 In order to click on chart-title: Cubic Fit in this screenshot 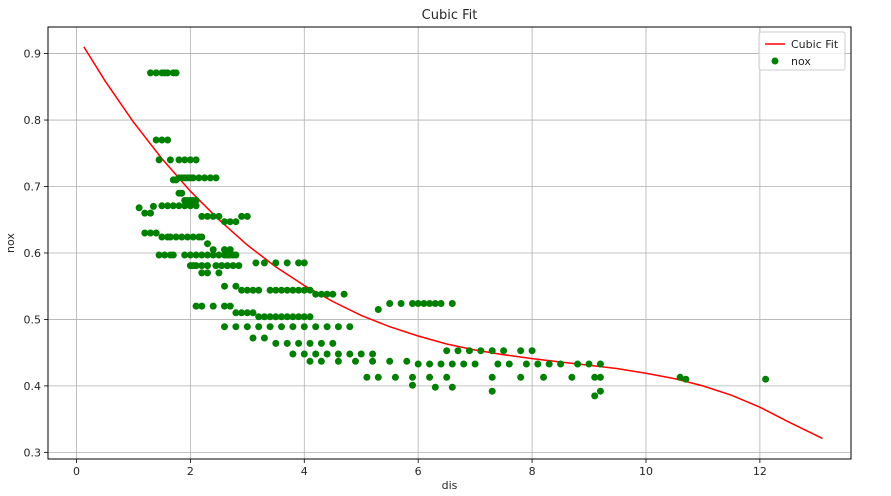, I will do `click(450, 15)`.